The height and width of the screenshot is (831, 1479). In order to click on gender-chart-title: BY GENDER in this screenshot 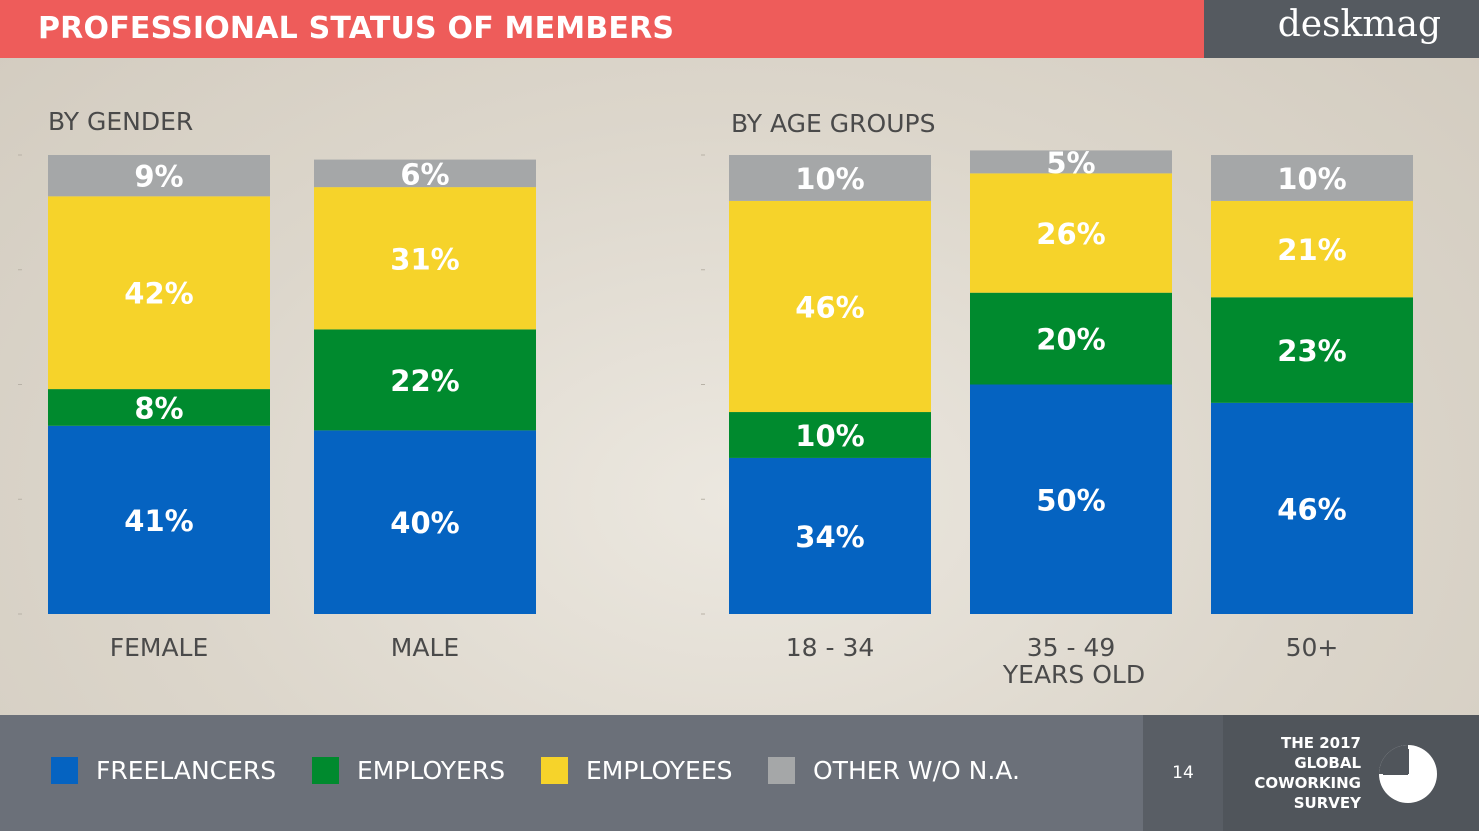, I will do `click(121, 121)`.